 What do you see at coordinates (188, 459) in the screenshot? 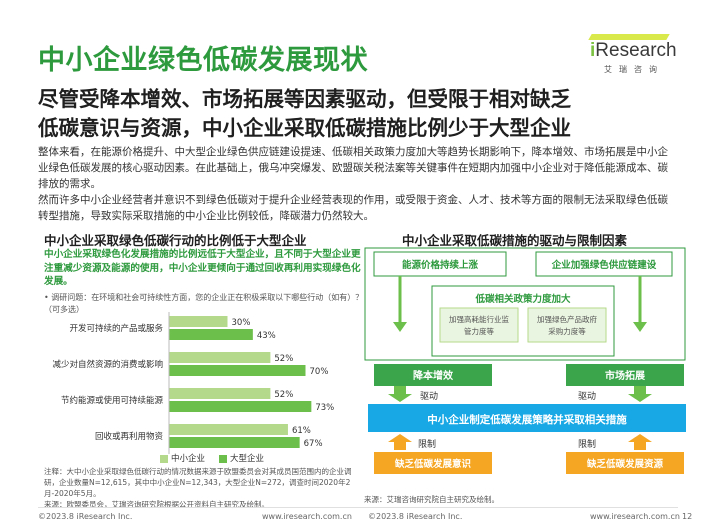
I see `legend-label-sme: 中小企业` at bounding box center [188, 459].